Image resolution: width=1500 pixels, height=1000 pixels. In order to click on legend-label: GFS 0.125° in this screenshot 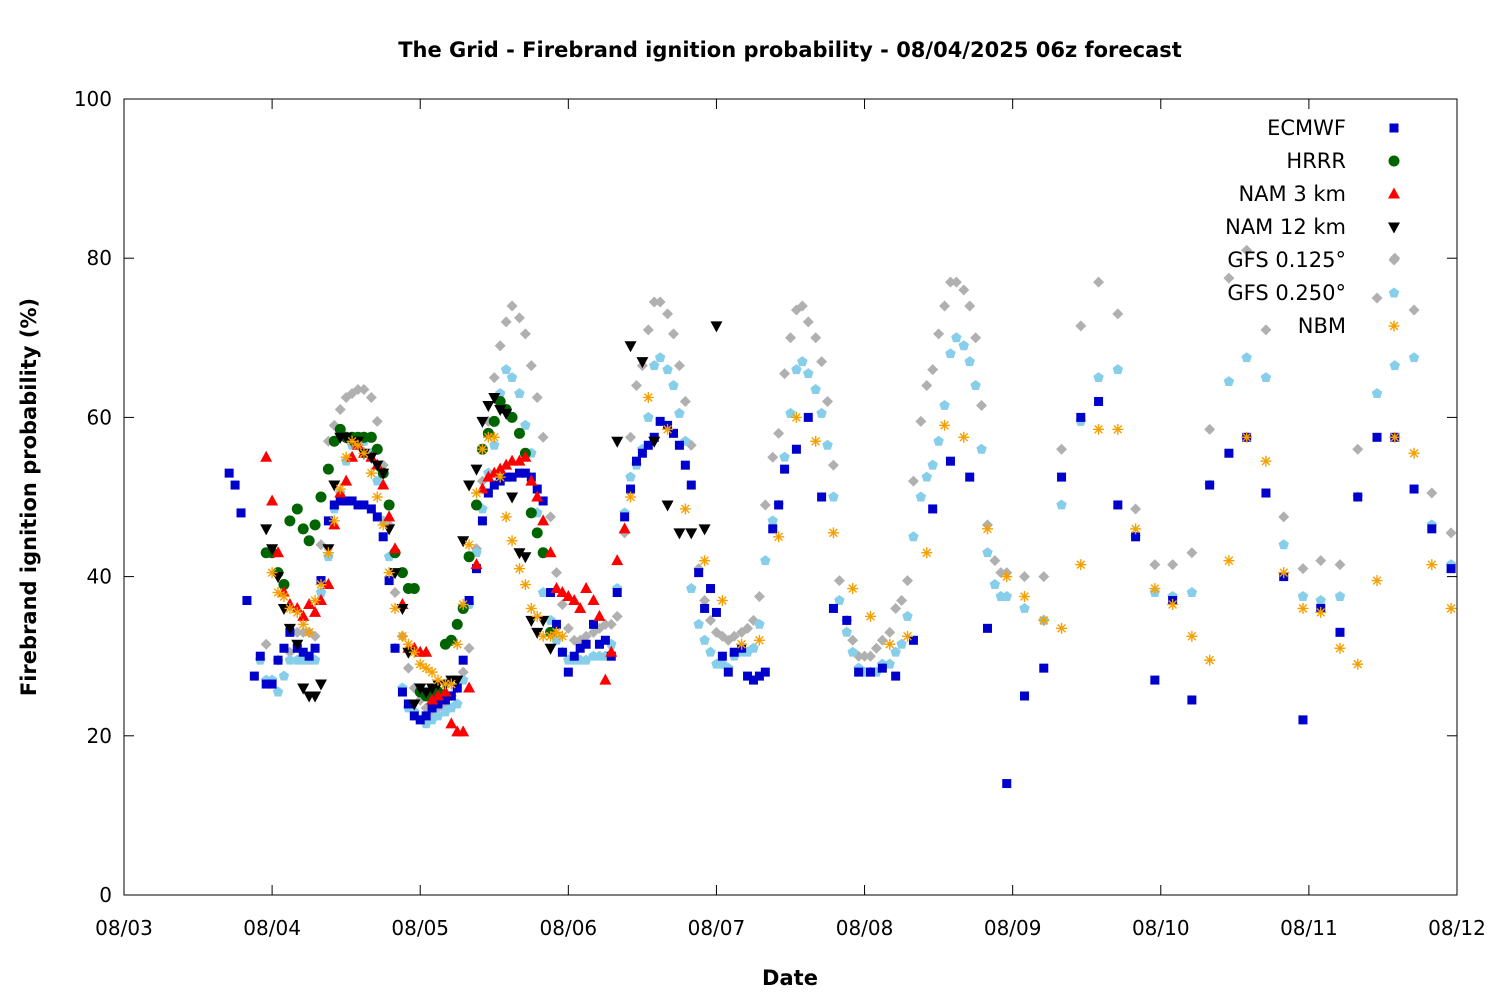, I will do `click(1286, 260)`.